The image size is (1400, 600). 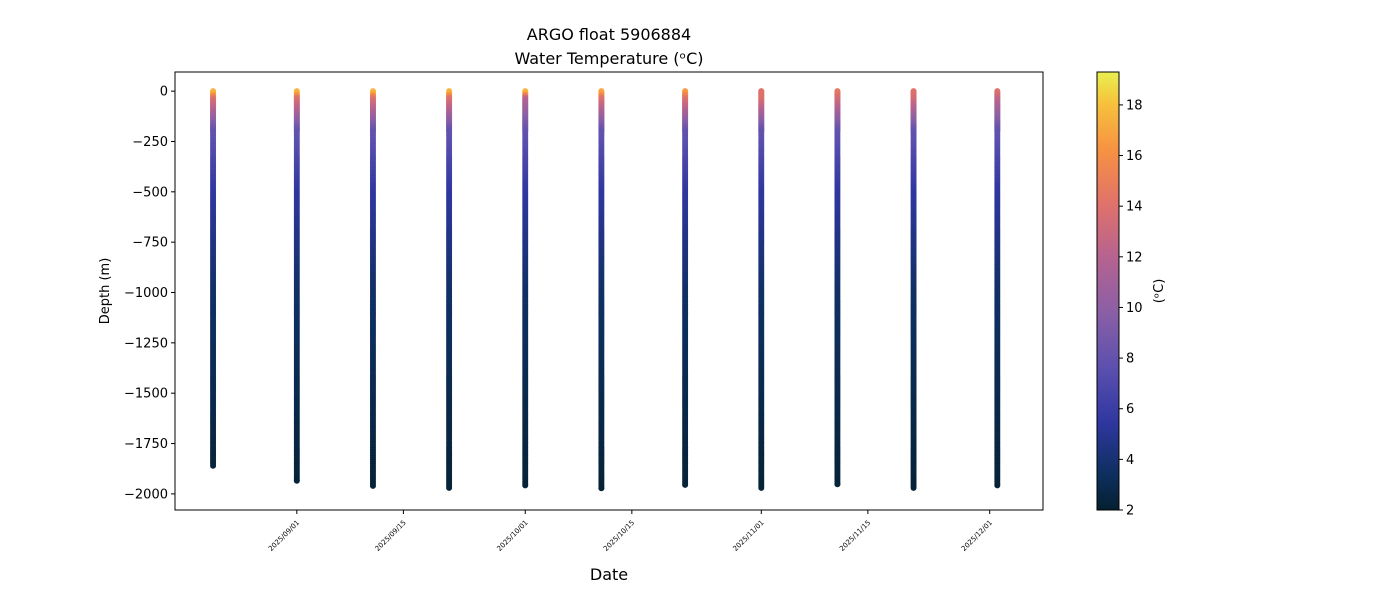 What do you see at coordinates (150, 192) in the screenshot?
I see `y-tick-label: −500` at bounding box center [150, 192].